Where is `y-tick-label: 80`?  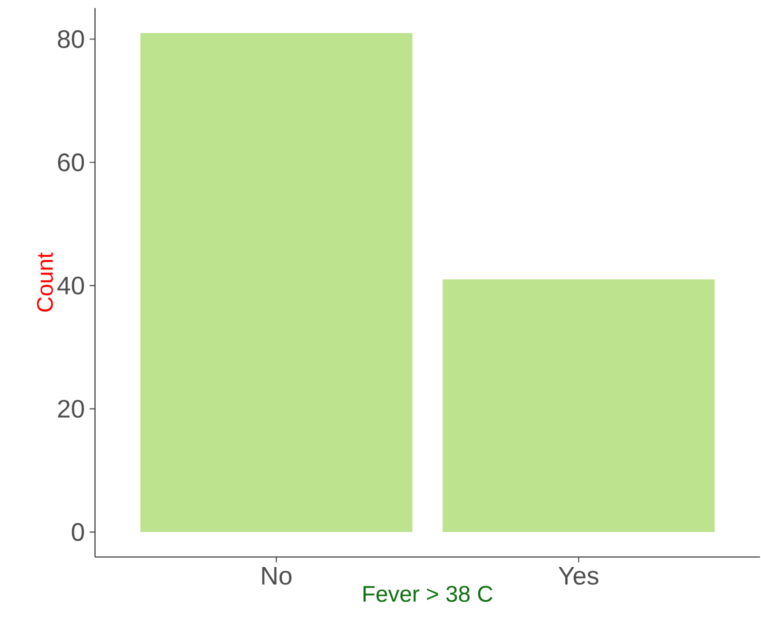
y-tick-label: 80 is located at coordinates (71, 39).